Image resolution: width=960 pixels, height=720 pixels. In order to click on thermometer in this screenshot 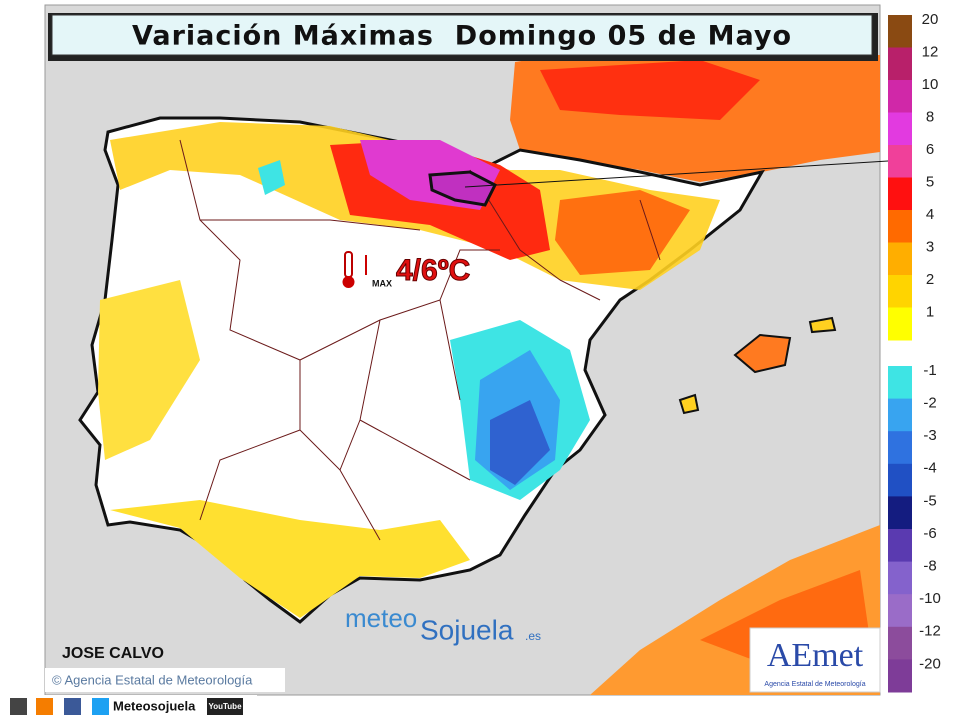, I will do `click(348, 264)`.